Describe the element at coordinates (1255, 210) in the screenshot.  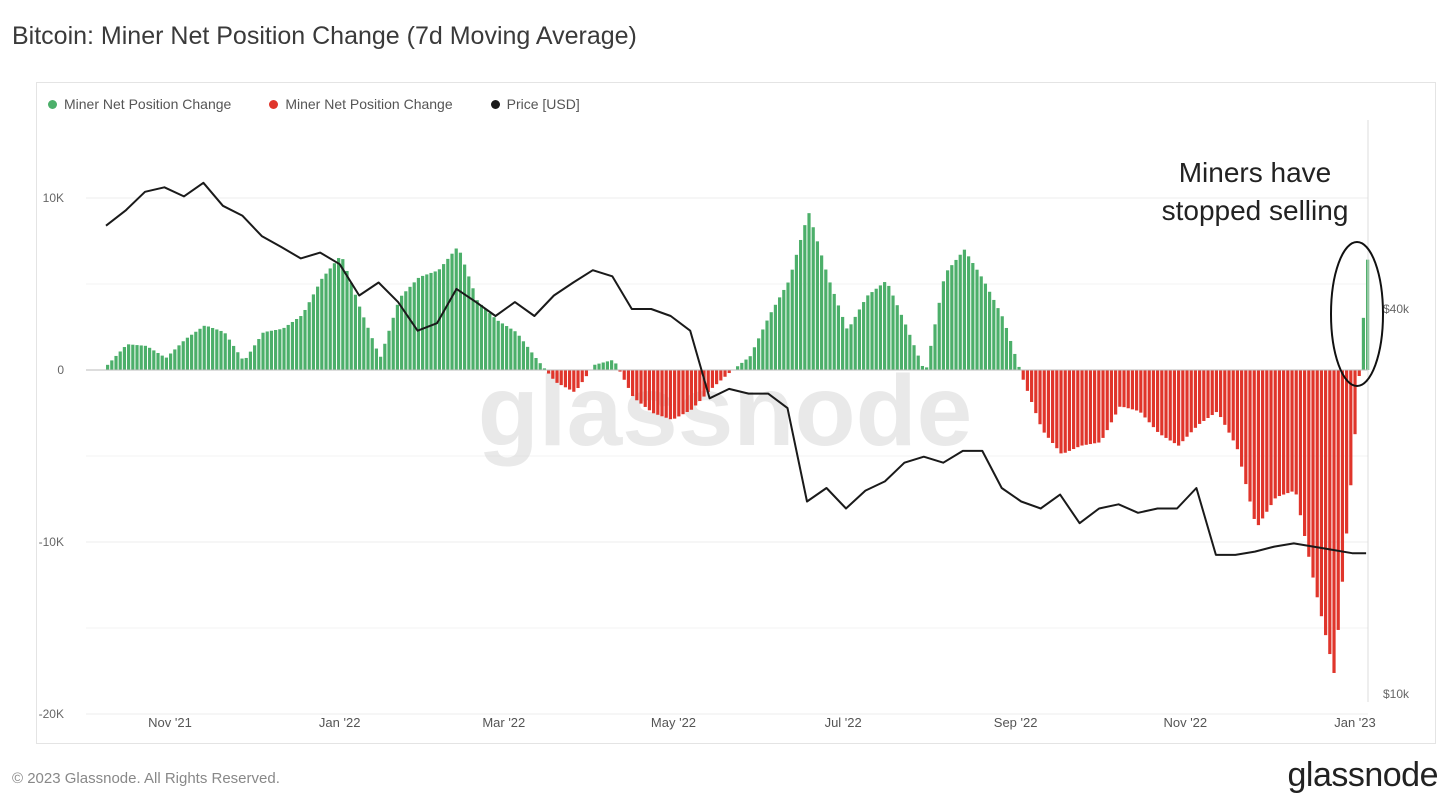
I see `annotation-line-2: stopped selling` at that location.